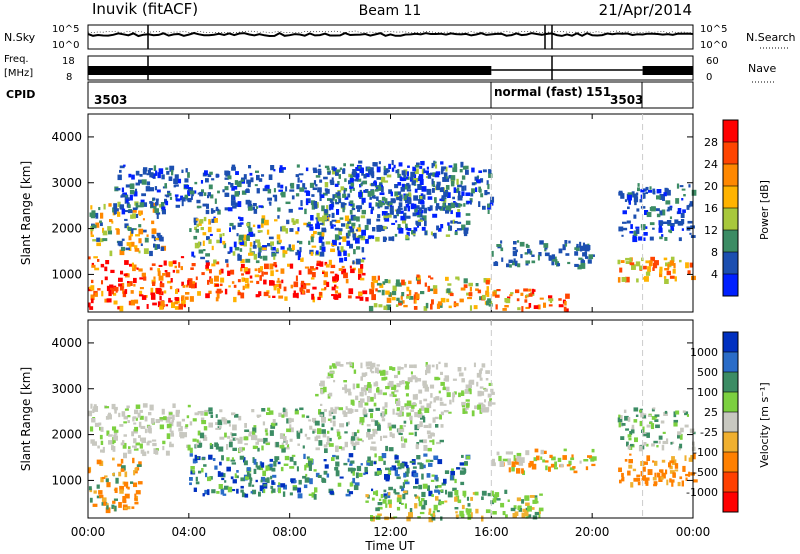  I want to click on colorbar-segment, so click(730, 502).